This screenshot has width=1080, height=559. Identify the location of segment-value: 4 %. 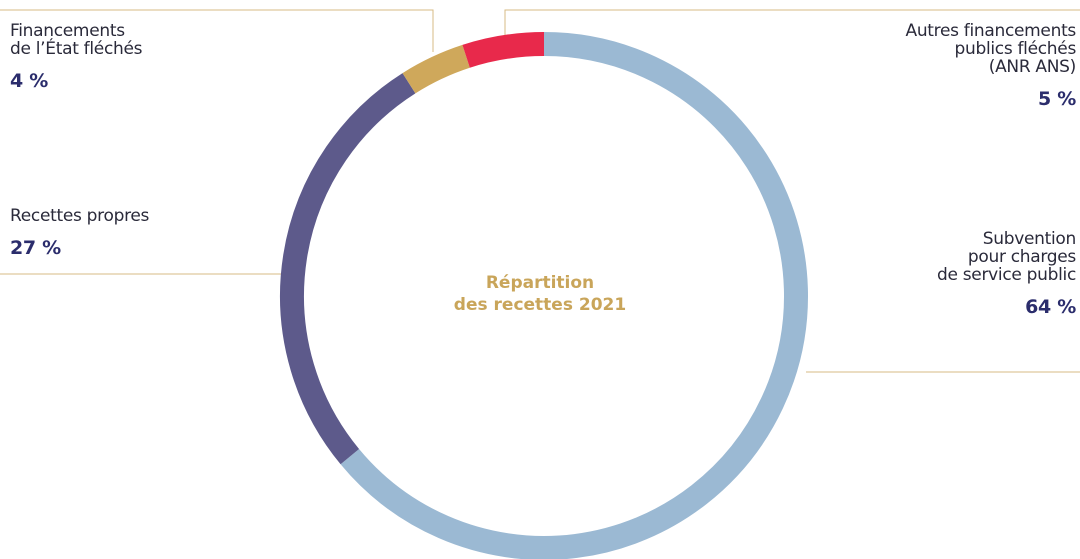
(29, 81).